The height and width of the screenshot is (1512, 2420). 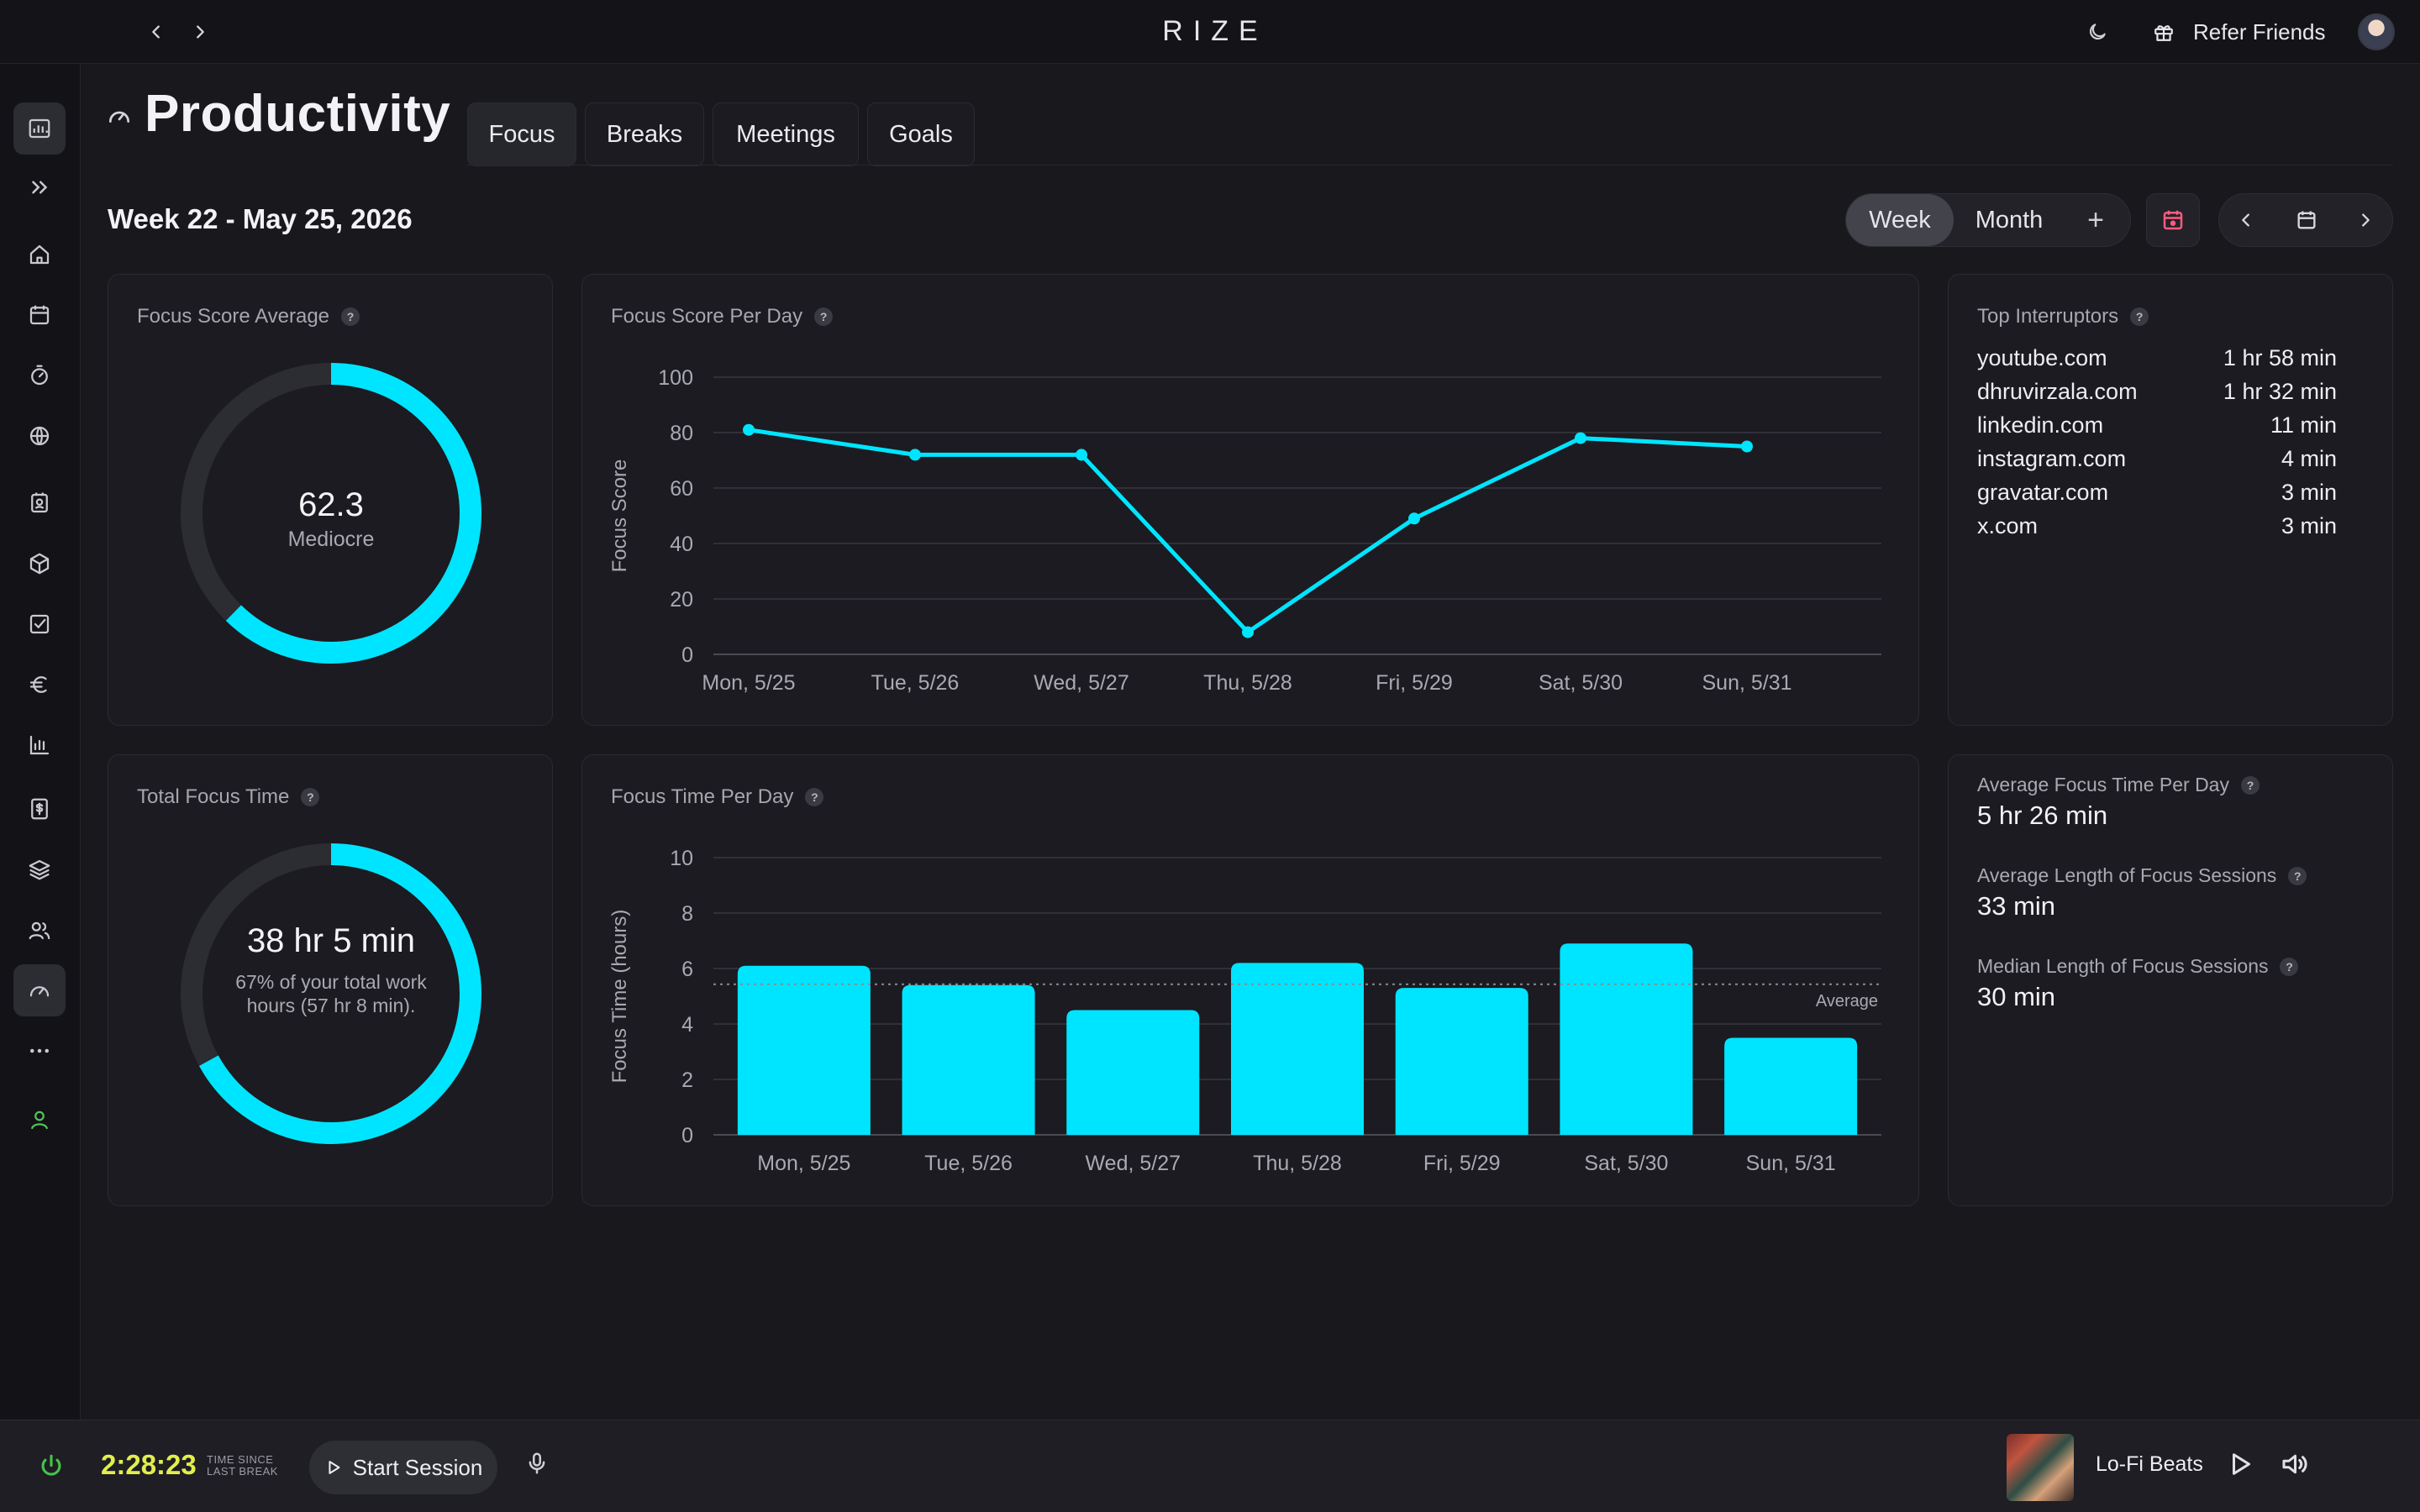 I want to click on sidebar-item-tasks, so click(x=39, y=624).